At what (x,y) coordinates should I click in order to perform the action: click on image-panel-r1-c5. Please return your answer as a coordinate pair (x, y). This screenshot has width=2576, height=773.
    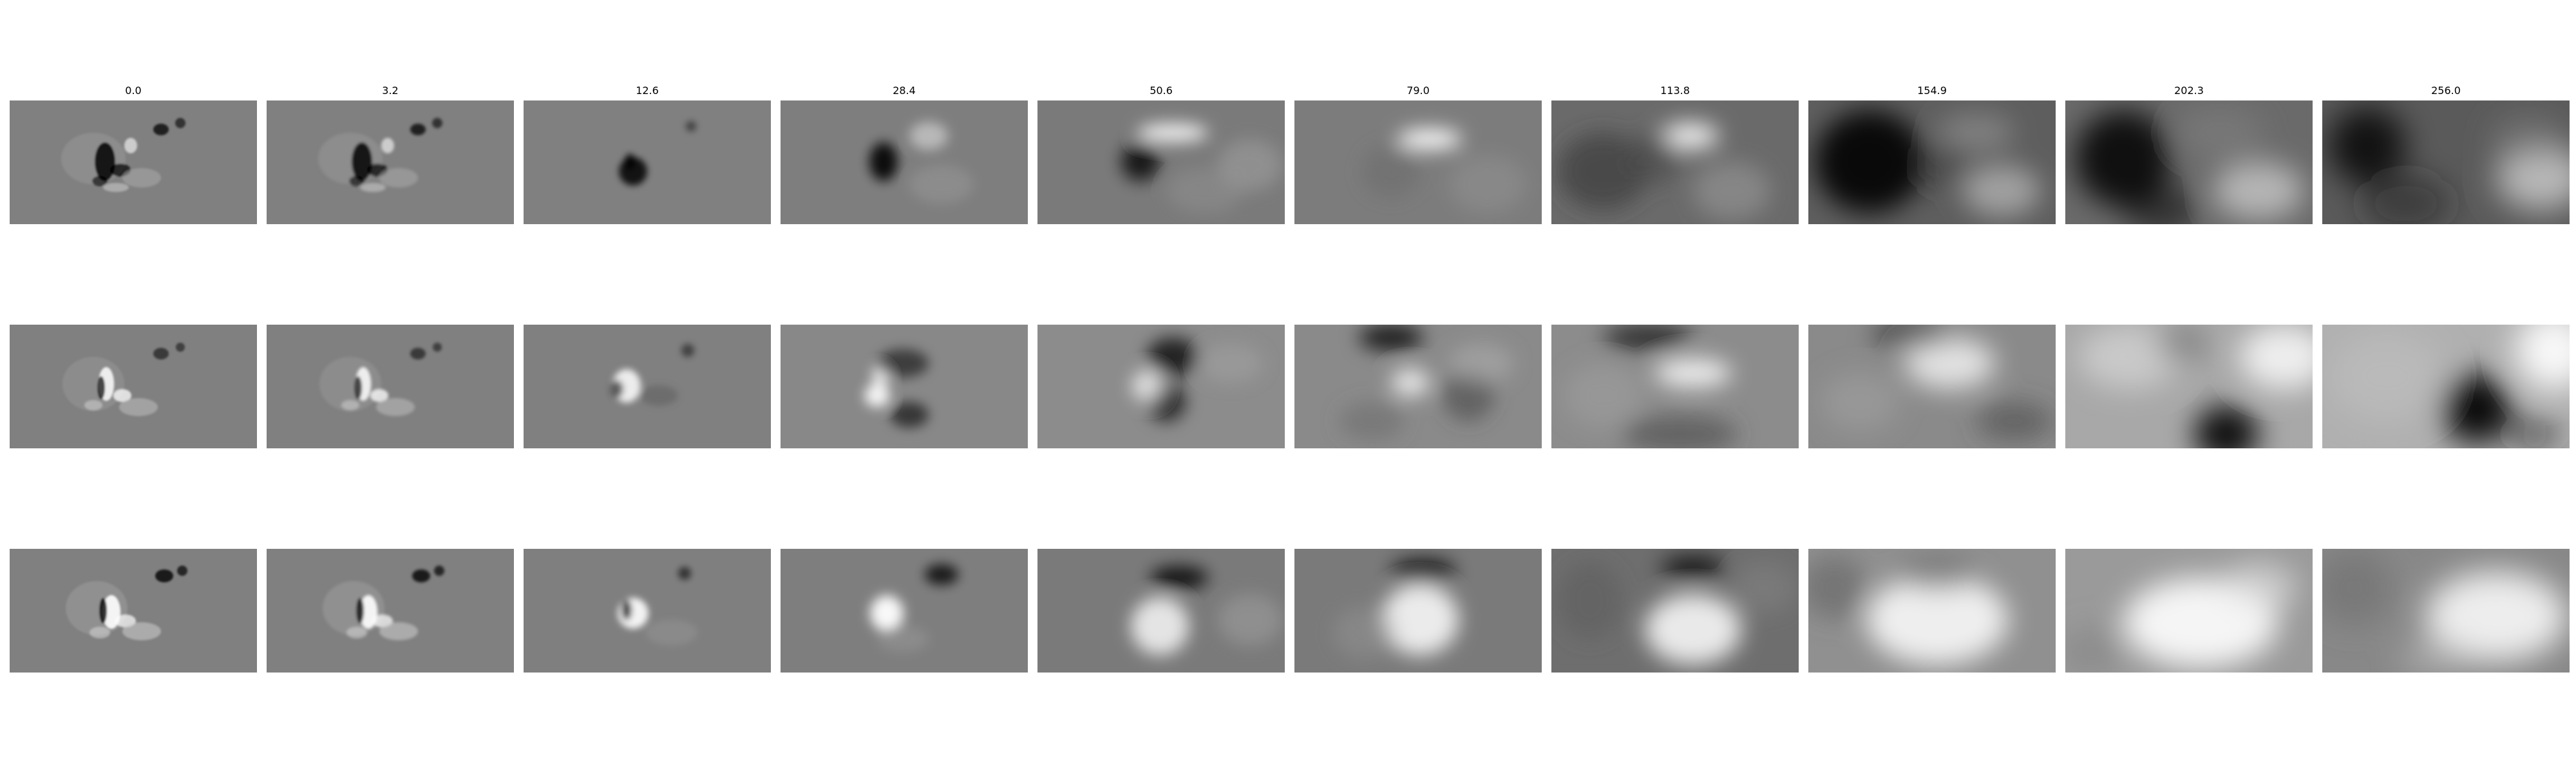
    Looking at the image, I should click on (1161, 162).